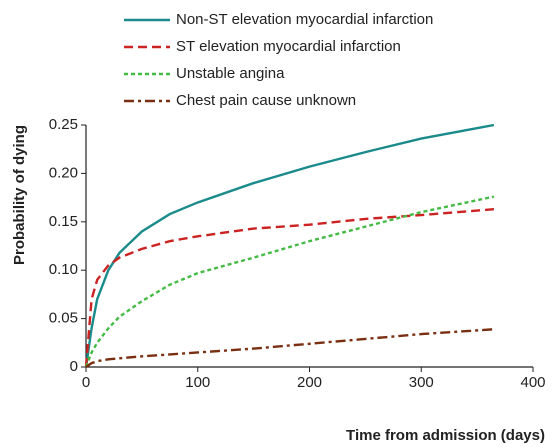 The width and height of the screenshot is (558, 447). What do you see at coordinates (19, 195) in the screenshot?
I see `y-axis-title: Probability of dying` at bounding box center [19, 195].